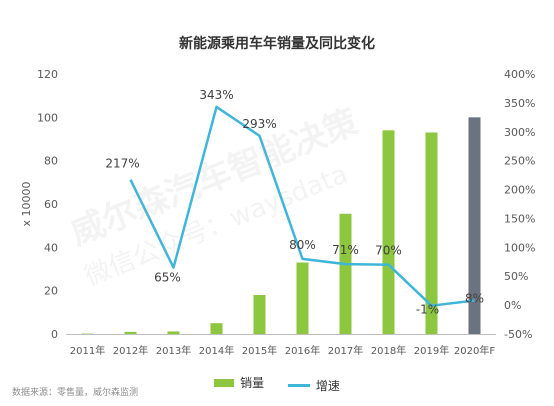 This screenshot has height=406, width=554. What do you see at coordinates (130, 332) in the screenshot?
I see `bar-2012年` at bounding box center [130, 332].